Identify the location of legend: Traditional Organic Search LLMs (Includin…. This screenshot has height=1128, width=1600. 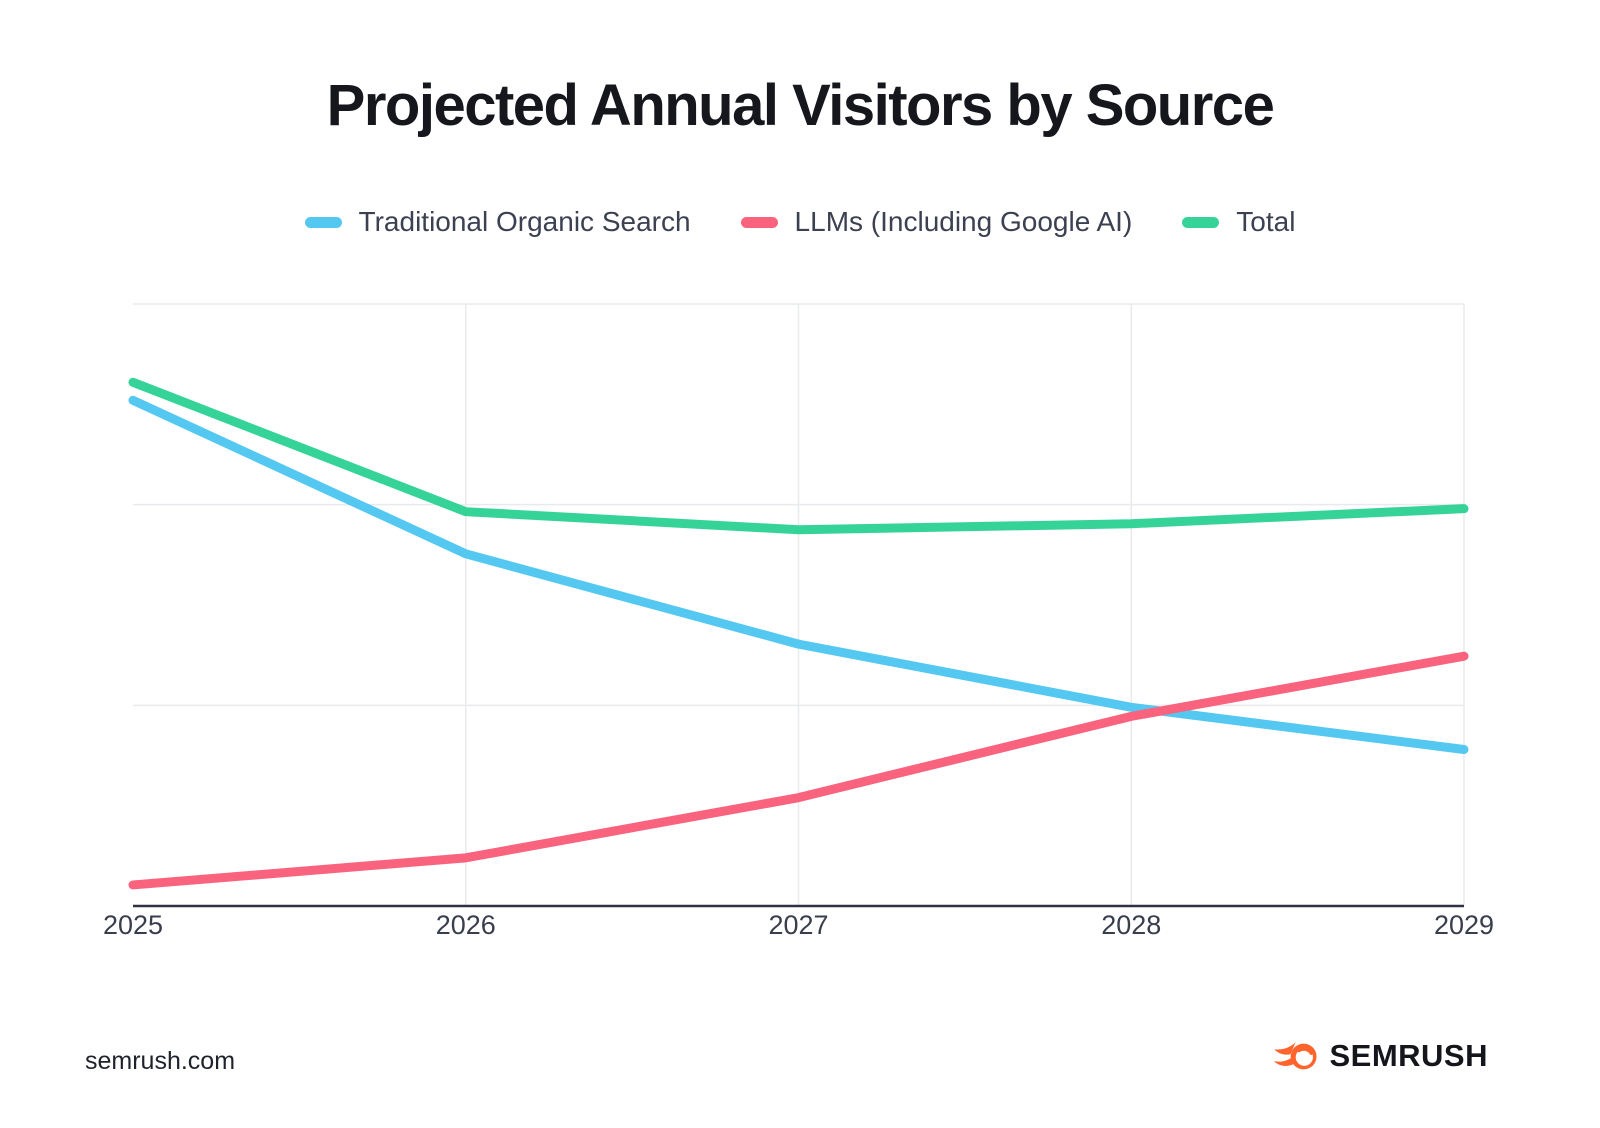
(800, 222).